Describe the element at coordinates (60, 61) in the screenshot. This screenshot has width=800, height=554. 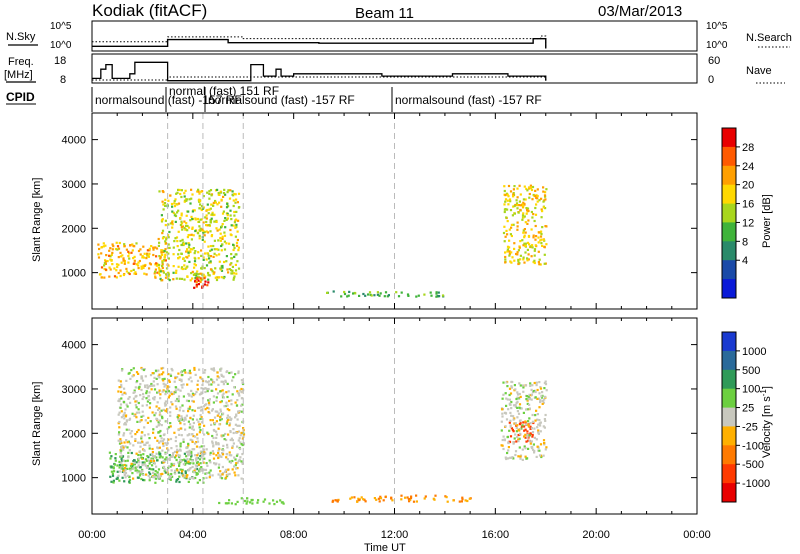
I see `freq-tick-high: 18` at that location.